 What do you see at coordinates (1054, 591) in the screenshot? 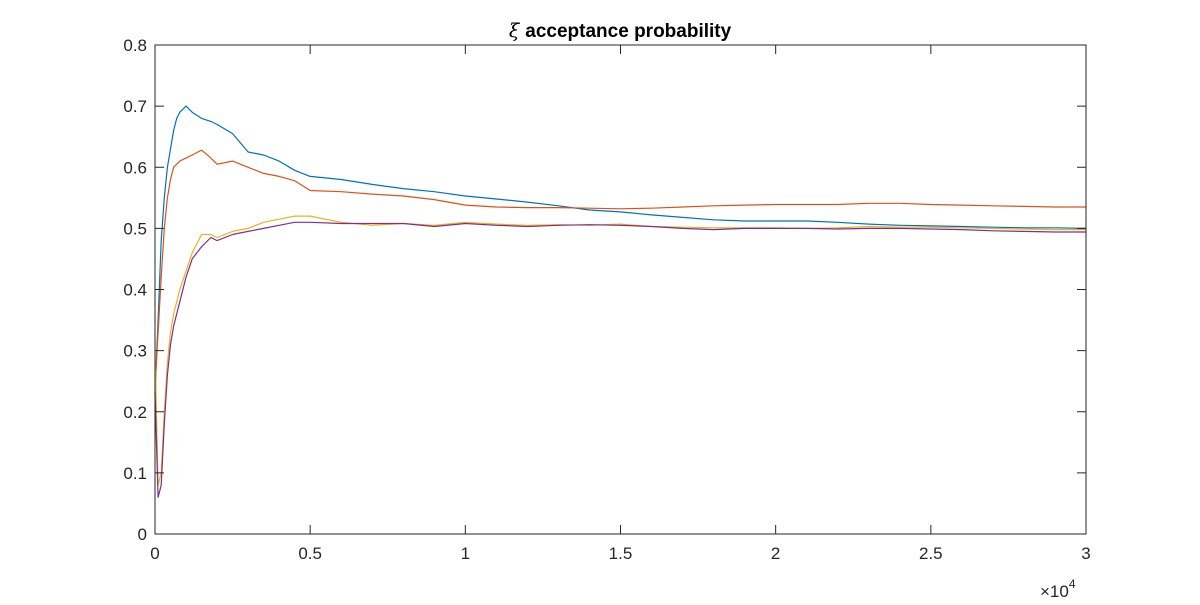
I see `x-exponent-base: ×10` at bounding box center [1054, 591].